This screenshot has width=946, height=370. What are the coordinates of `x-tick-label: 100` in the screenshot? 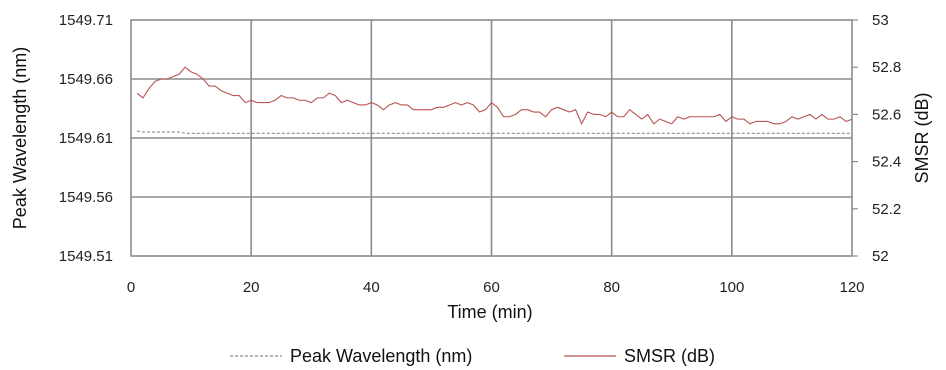 It's located at (731, 287).